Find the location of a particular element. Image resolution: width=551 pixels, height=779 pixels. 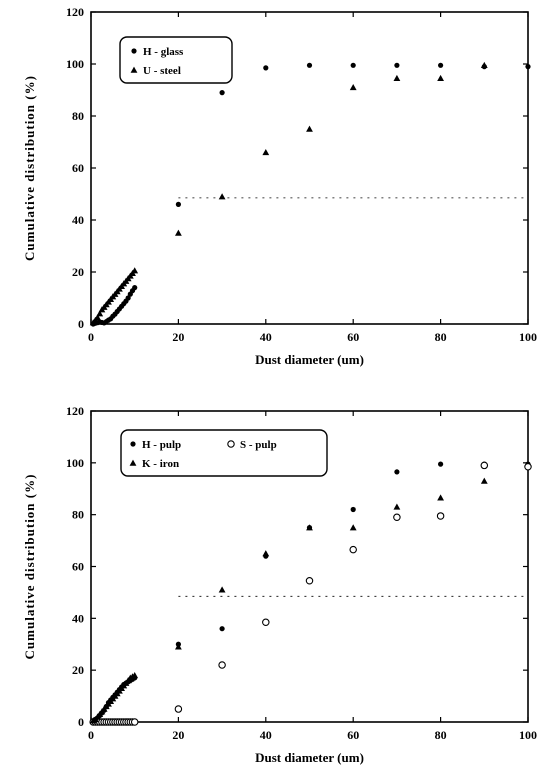

legend: H - glass U - steel is located at coordinates (176, 60).